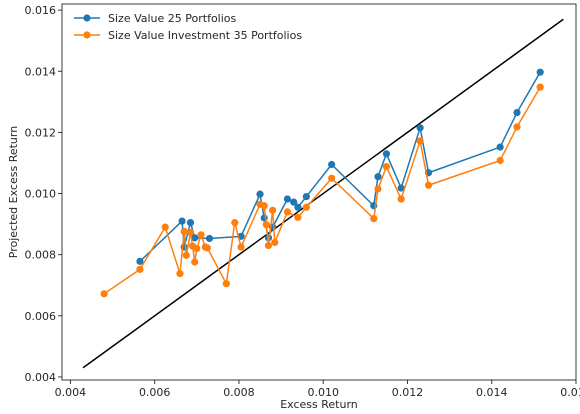  I want to click on y-tick-label: 0.014, so click(41, 71).